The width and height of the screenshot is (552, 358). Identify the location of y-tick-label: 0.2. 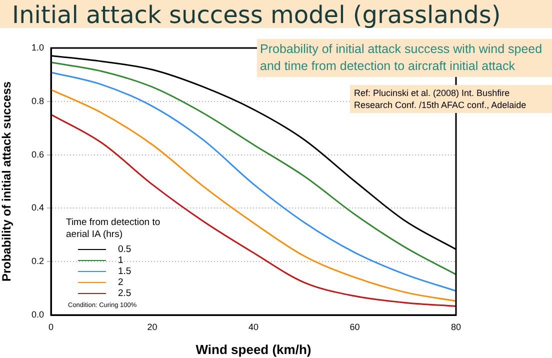
(37, 261).